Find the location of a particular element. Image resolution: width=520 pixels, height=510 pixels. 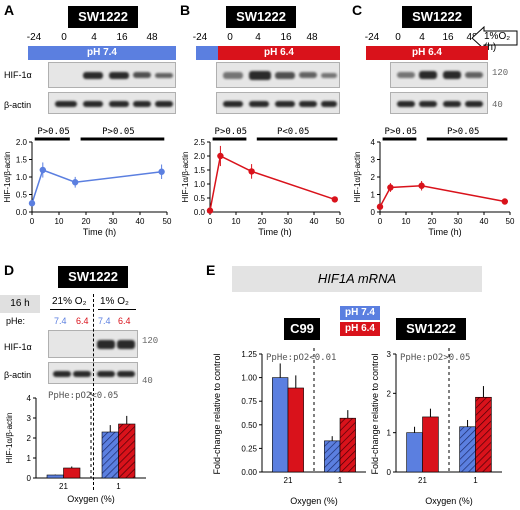

panel-e-c99-title: C99 is located at coordinates (302, 329).